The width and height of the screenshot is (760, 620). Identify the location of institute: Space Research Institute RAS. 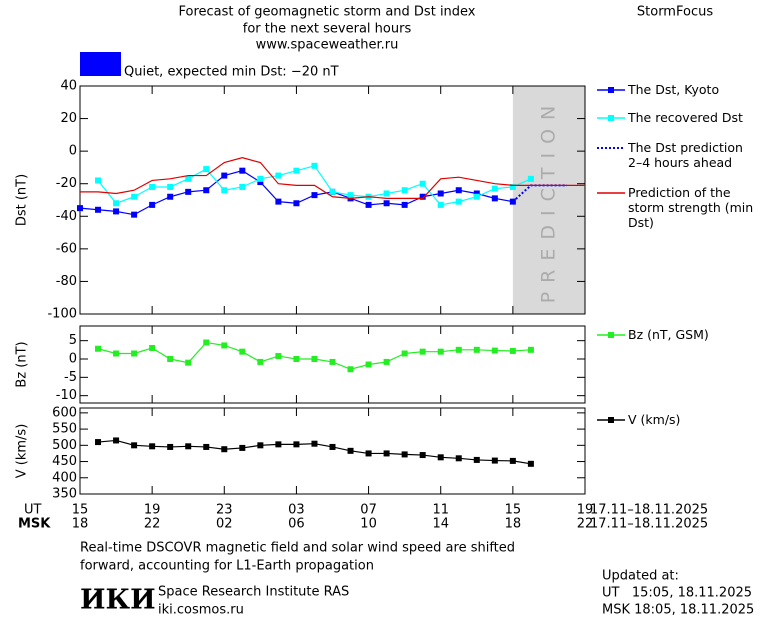
(253, 592).